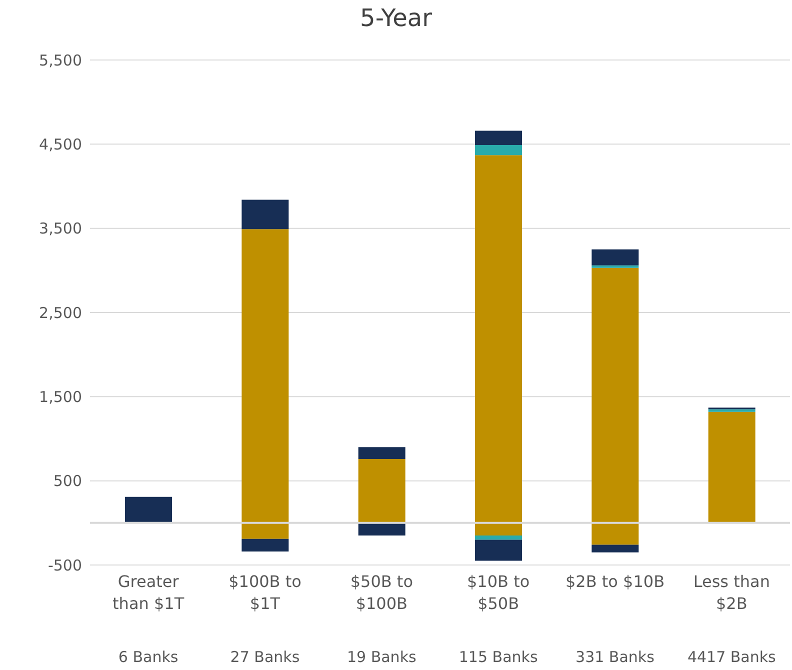  What do you see at coordinates (615, 657) in the screenshot?
I see `text: 331 Banks` at bounding box center [615, 657].